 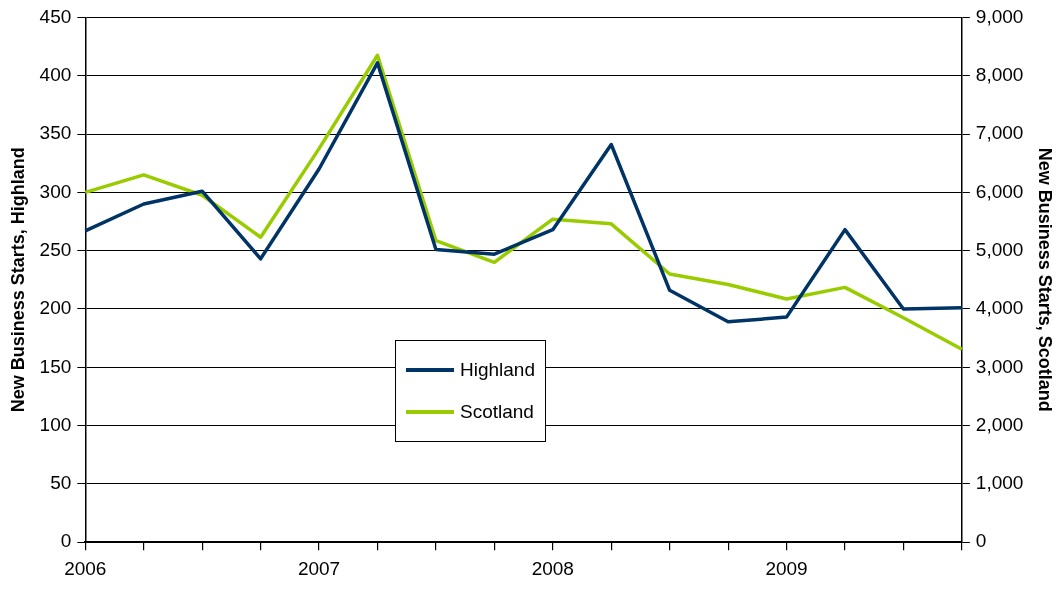 What do you see at coordinates (55, 366) in the screenshot?
I see `y-tick-label: 150` at bounding box center [55, 366].